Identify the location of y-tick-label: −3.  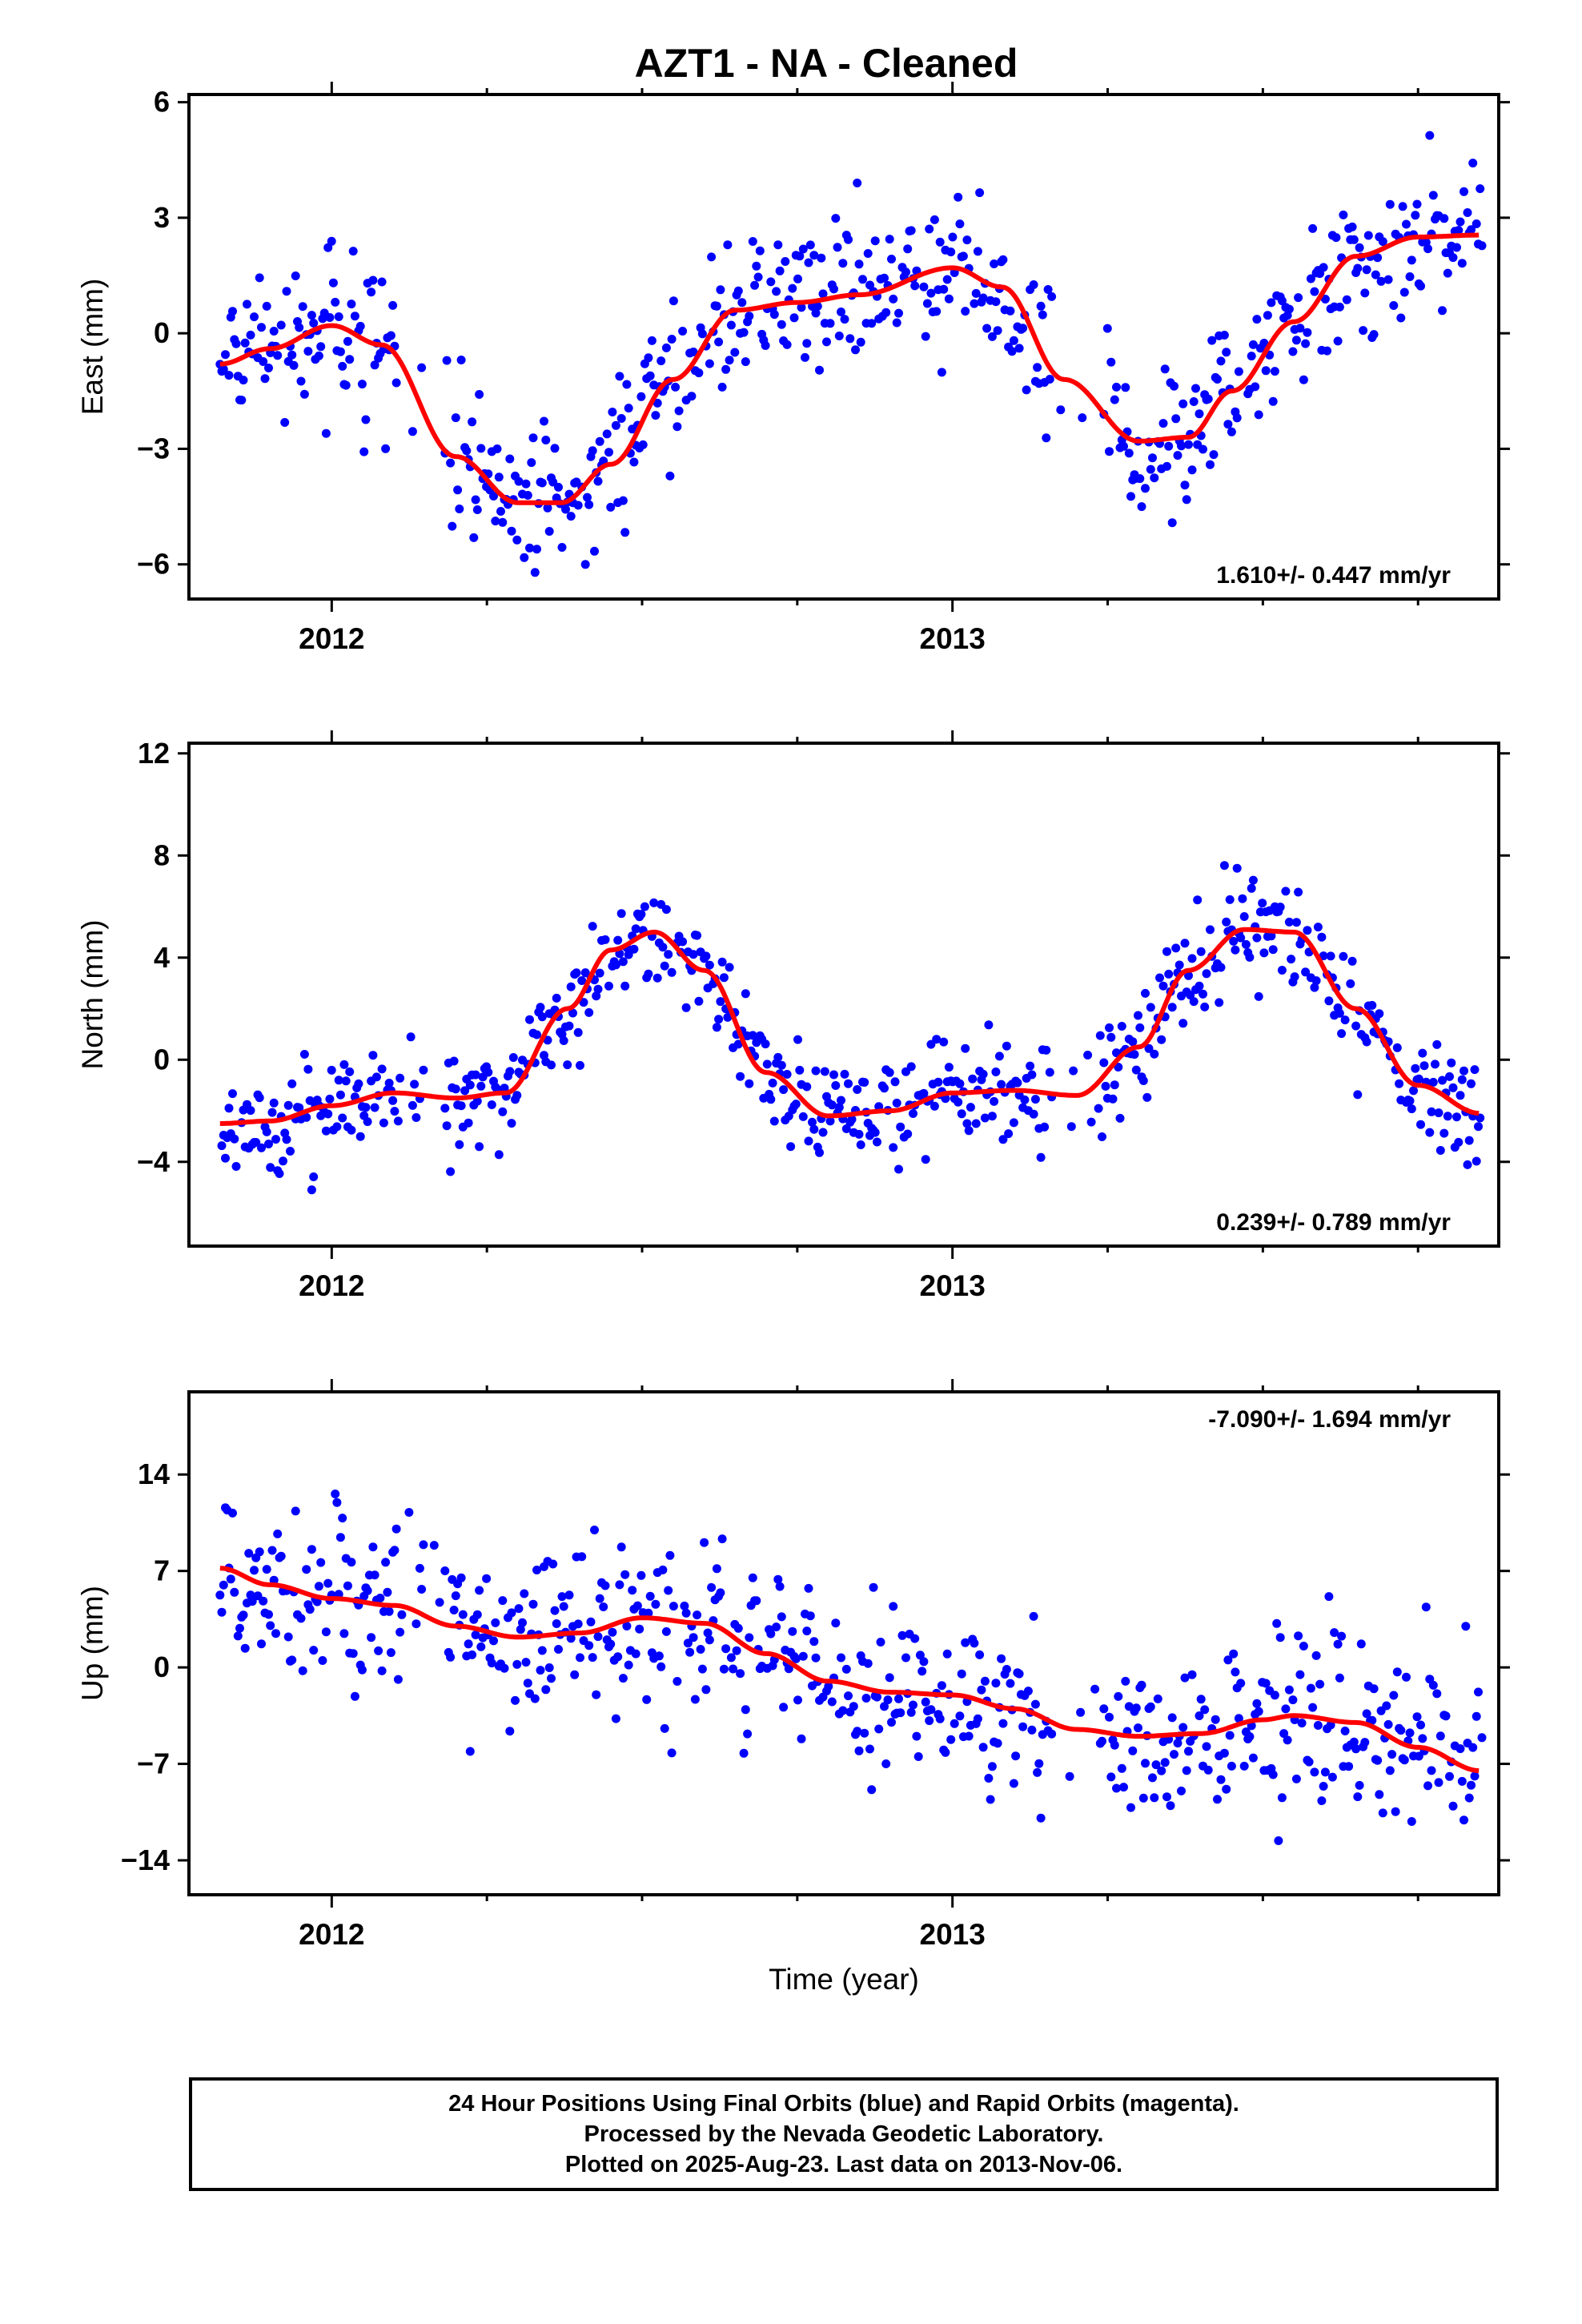
(154, 448).